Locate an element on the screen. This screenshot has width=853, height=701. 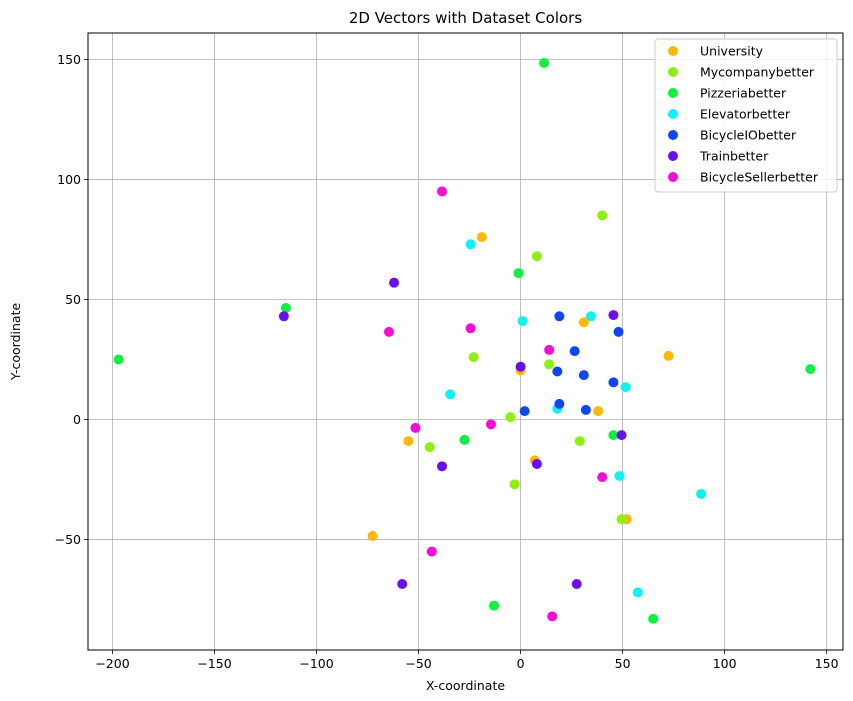
legend-label: BicycleIObetter is located at coordinates (748, 135).